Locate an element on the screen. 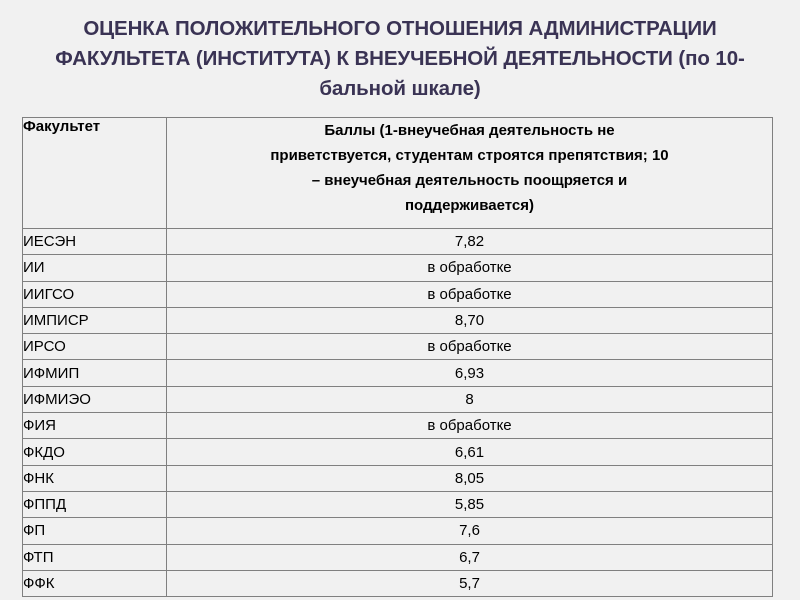  cell-faculty: ФКДО is located at coordinates (94, 452).